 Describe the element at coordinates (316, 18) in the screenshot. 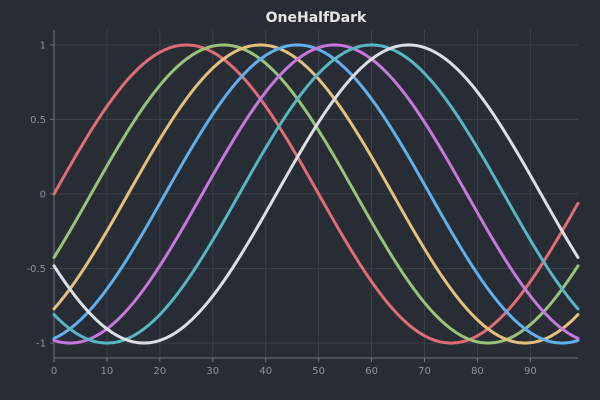

I see `chart-title: OneHalfDark` at that location.